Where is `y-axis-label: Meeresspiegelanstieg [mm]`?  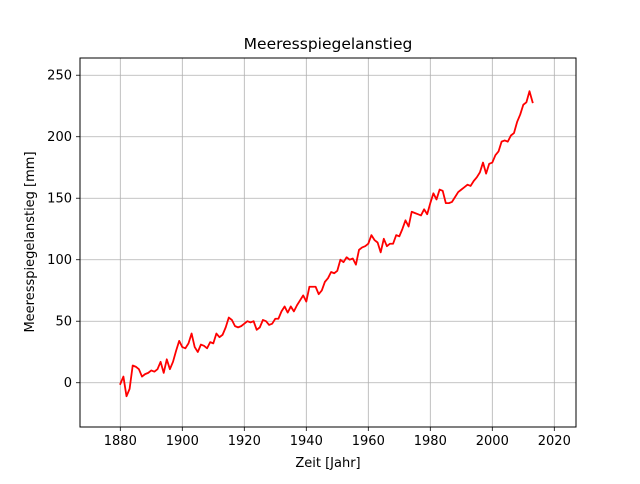
y-axis-label: Meeresspiegelanstieg [mm] is located at coordinates (30, 241).